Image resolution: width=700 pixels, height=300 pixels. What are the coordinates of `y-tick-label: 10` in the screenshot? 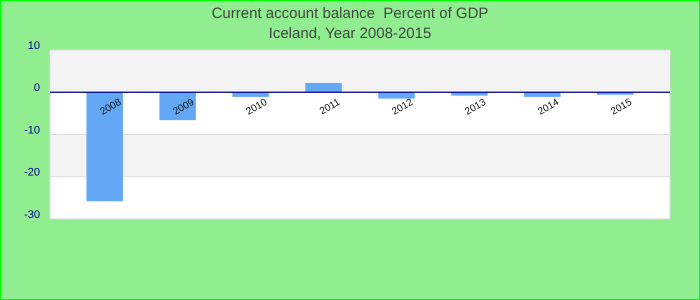 It's located at (34, 46).